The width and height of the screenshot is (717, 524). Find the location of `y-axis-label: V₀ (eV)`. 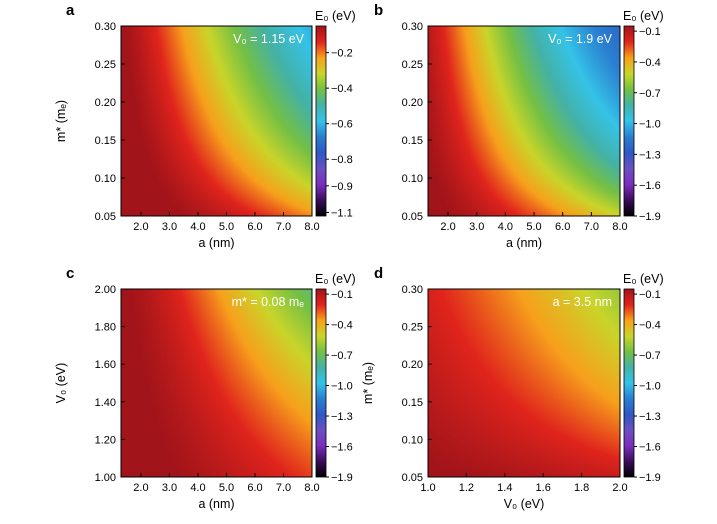

y-axis-label: V₀ (eV) is located at coordinates (61, 383).